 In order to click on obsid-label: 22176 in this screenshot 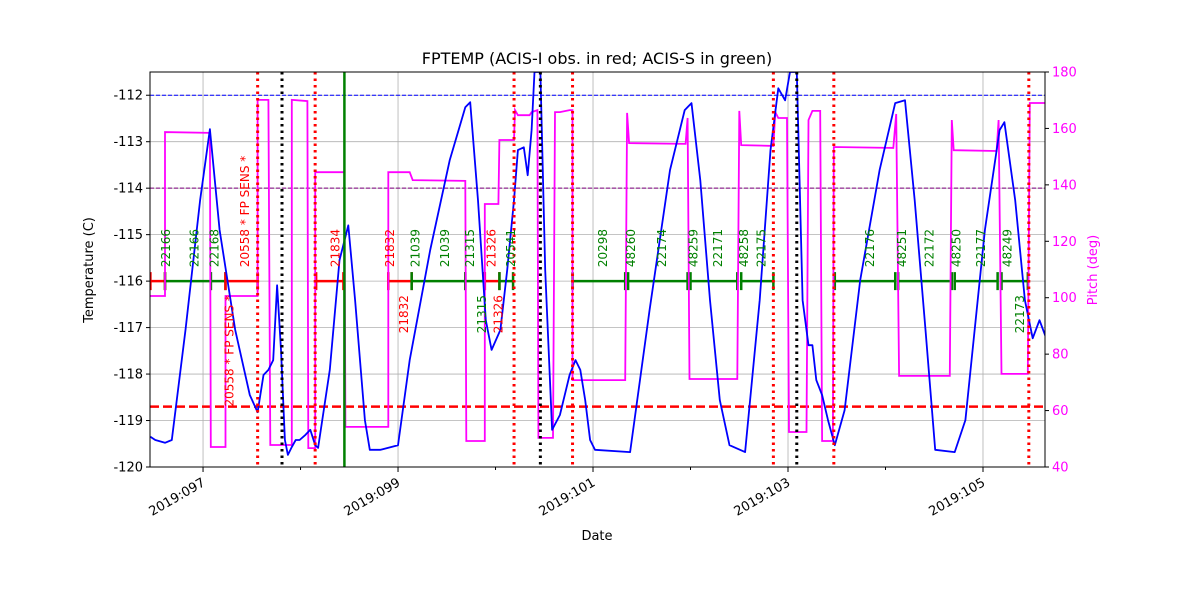, I will do `click(870, 248)`.